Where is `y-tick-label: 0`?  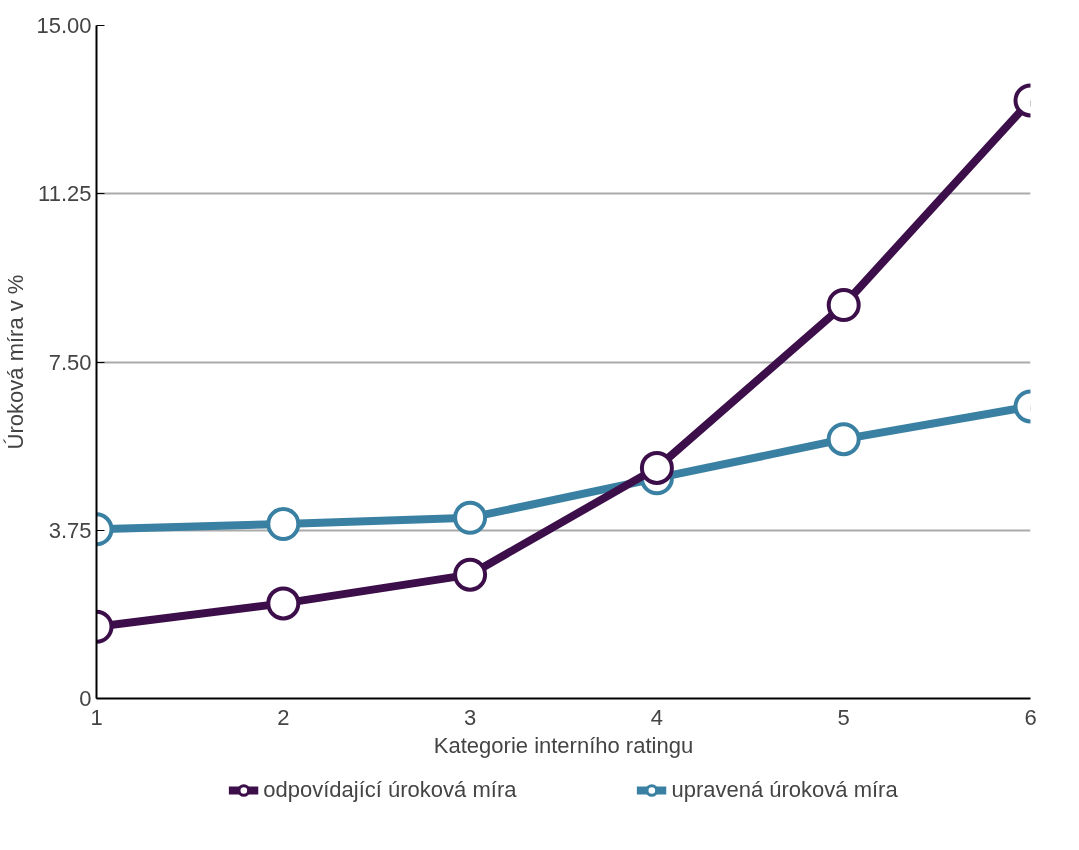
y-tick-label: 0 is located at coordinates (85, 698).